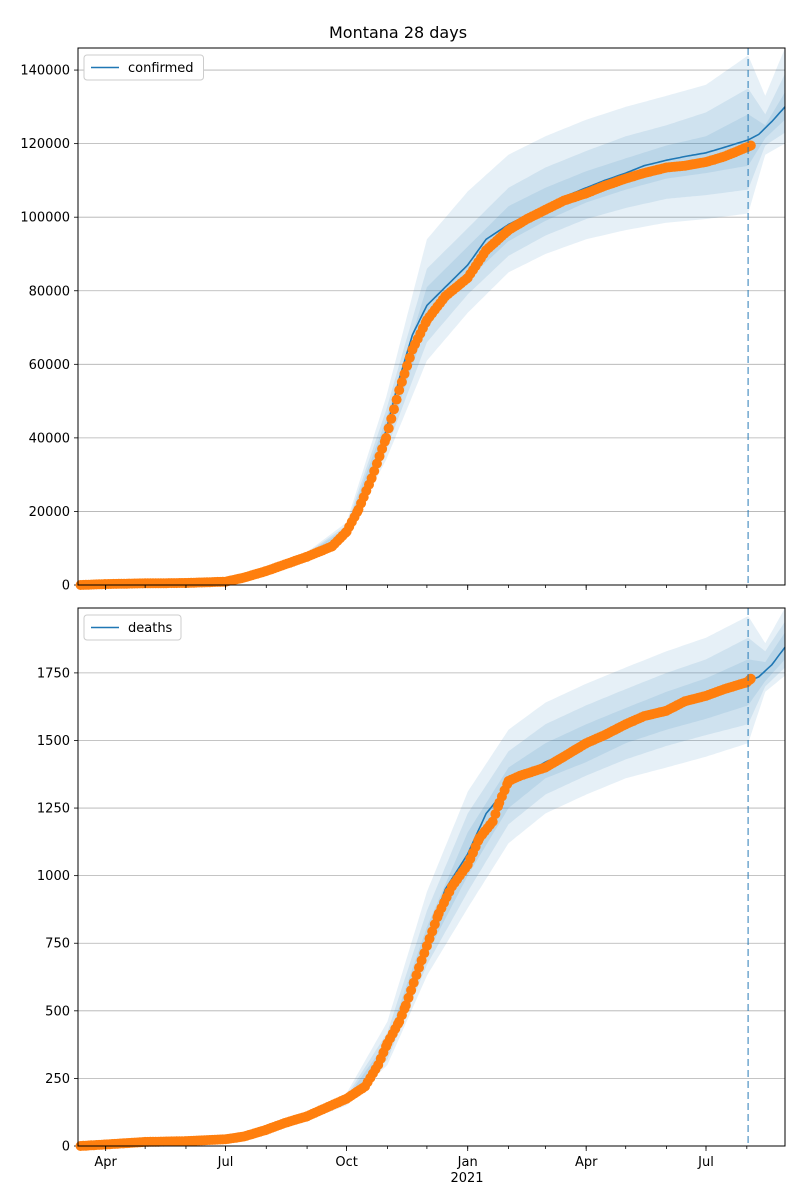  I want to click on y-tick-label: 100000, so click(45, 218).